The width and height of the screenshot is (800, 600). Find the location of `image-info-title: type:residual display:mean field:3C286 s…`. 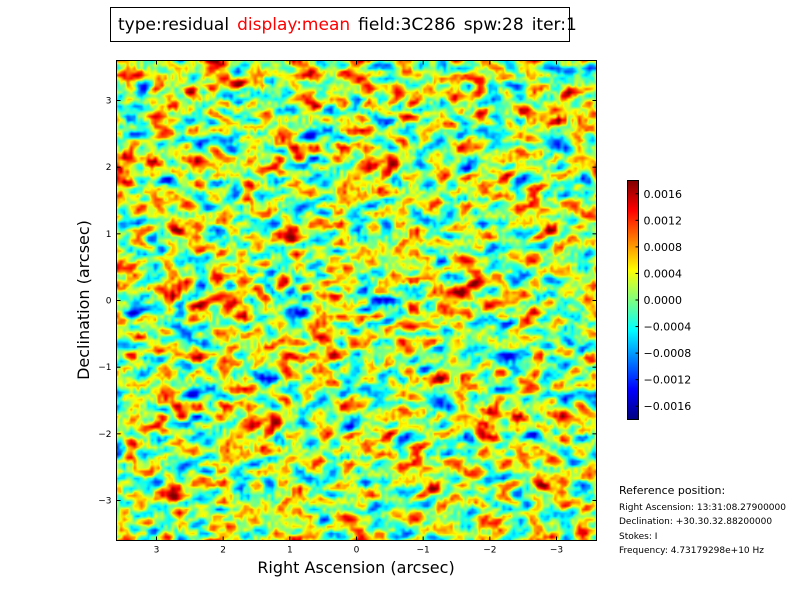

image-info-title: type:residual display:mean field:3C286 s… is located at coordinates (343, 24).